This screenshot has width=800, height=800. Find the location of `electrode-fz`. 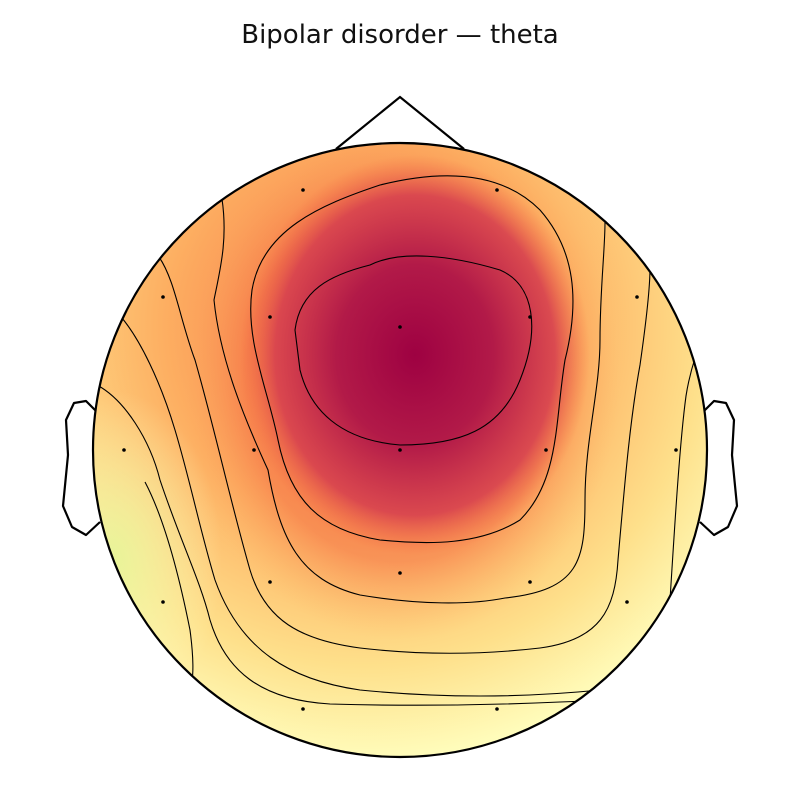

electrode-fz is located at coordinates (400, 327).